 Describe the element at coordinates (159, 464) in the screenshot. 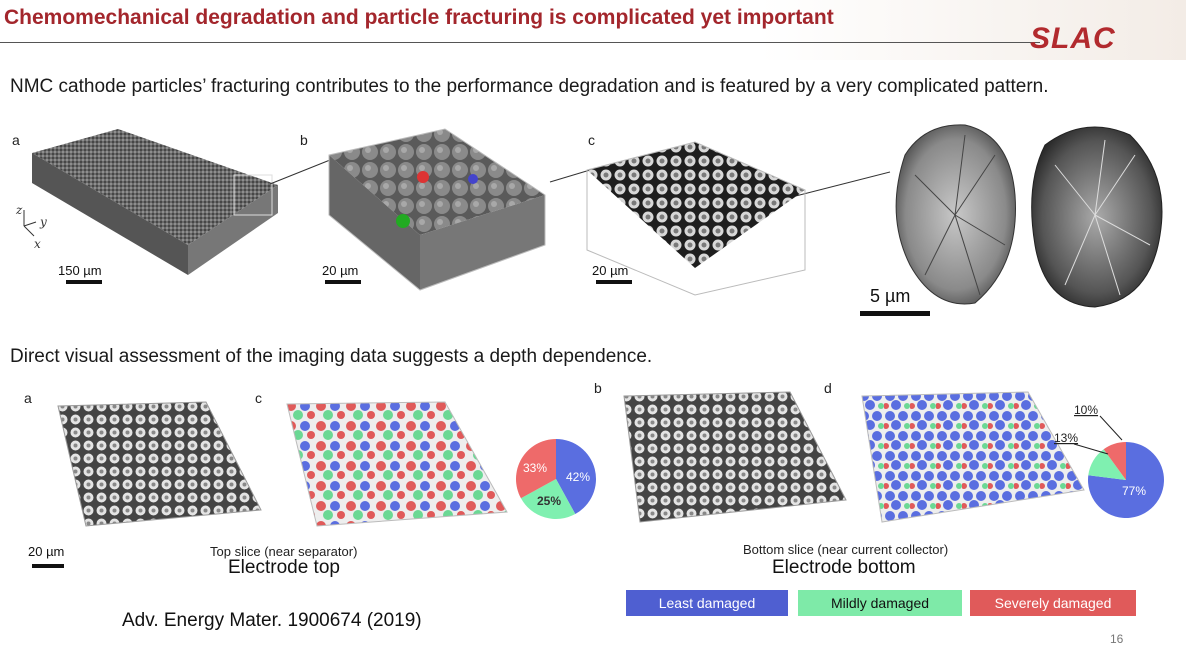

I see `top-slice-grayscale-image` at that location.